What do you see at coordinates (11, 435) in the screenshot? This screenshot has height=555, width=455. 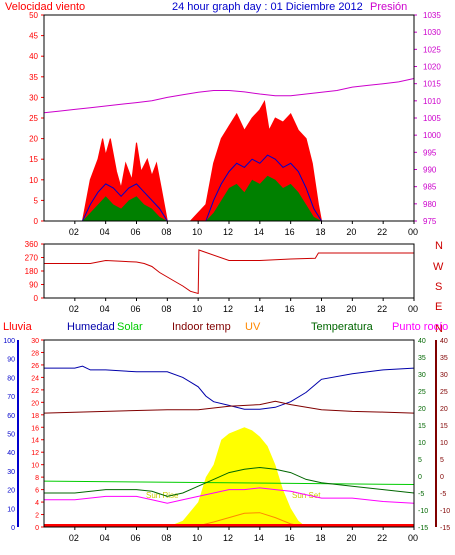 I see `humidity-y-tick-label: 50` at bounding box center [11, 435].